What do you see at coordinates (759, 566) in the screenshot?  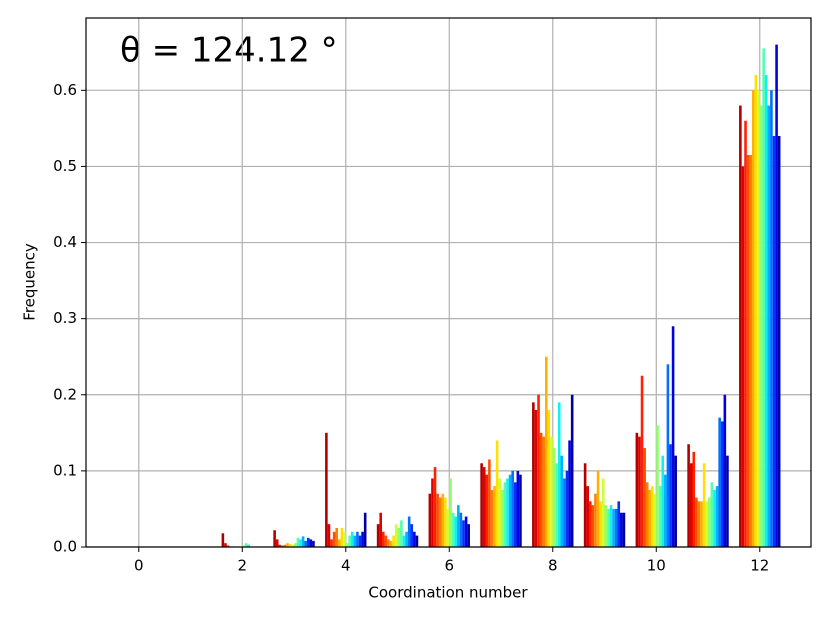 I see `x-tick-label: 12` at bounding box center [759, 566].